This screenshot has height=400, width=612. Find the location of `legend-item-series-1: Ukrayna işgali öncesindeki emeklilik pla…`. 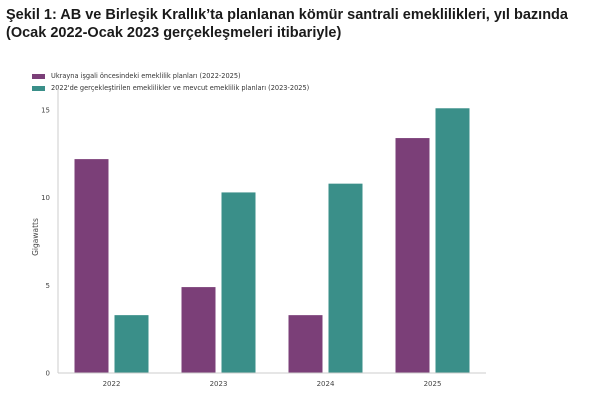

legend-item-series-1: Ukrayna işgali öncesindeki emeklilik pla… is located at coordinates (170, 76).